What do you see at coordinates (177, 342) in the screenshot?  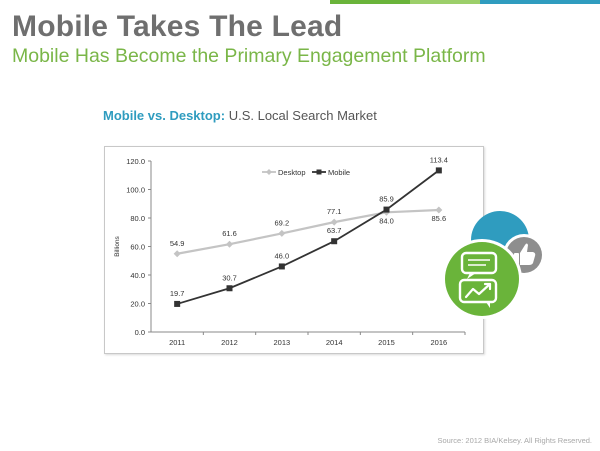 I see `x-tick-label: 2011` at bounding box center [177, 342].